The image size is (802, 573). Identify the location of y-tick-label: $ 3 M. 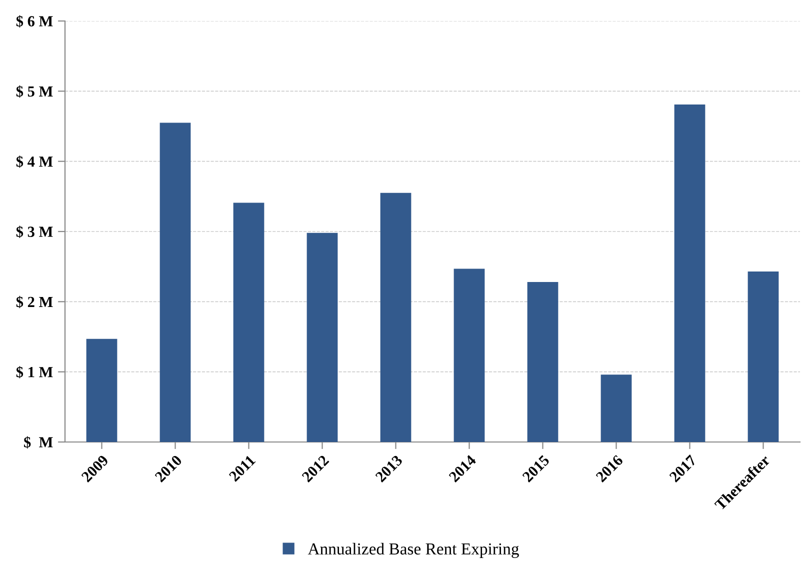
(34, 232).